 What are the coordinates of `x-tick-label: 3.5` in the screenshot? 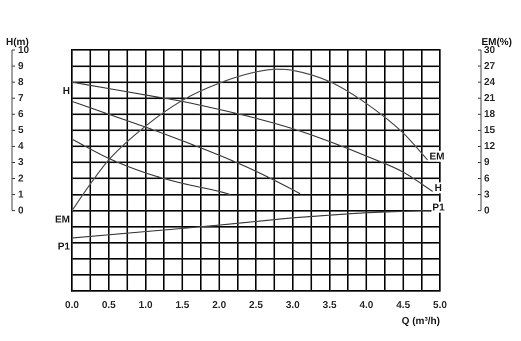 It's located at (329, 305).